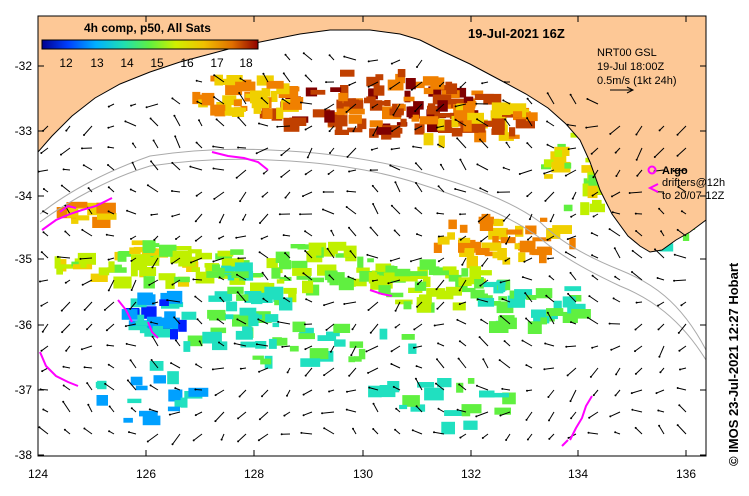 Image resolution: width=749 pixels, height=496 pixels. I want to click on drifter-track, so click(59, 369).